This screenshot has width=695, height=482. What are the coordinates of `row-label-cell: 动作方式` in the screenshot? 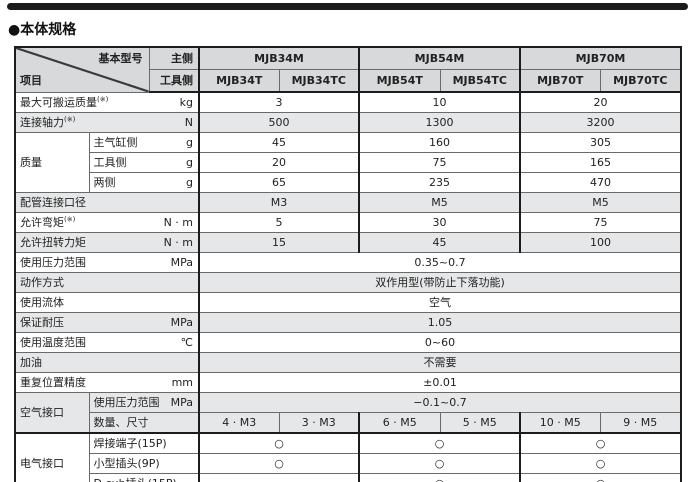 It's located at (107, 282).